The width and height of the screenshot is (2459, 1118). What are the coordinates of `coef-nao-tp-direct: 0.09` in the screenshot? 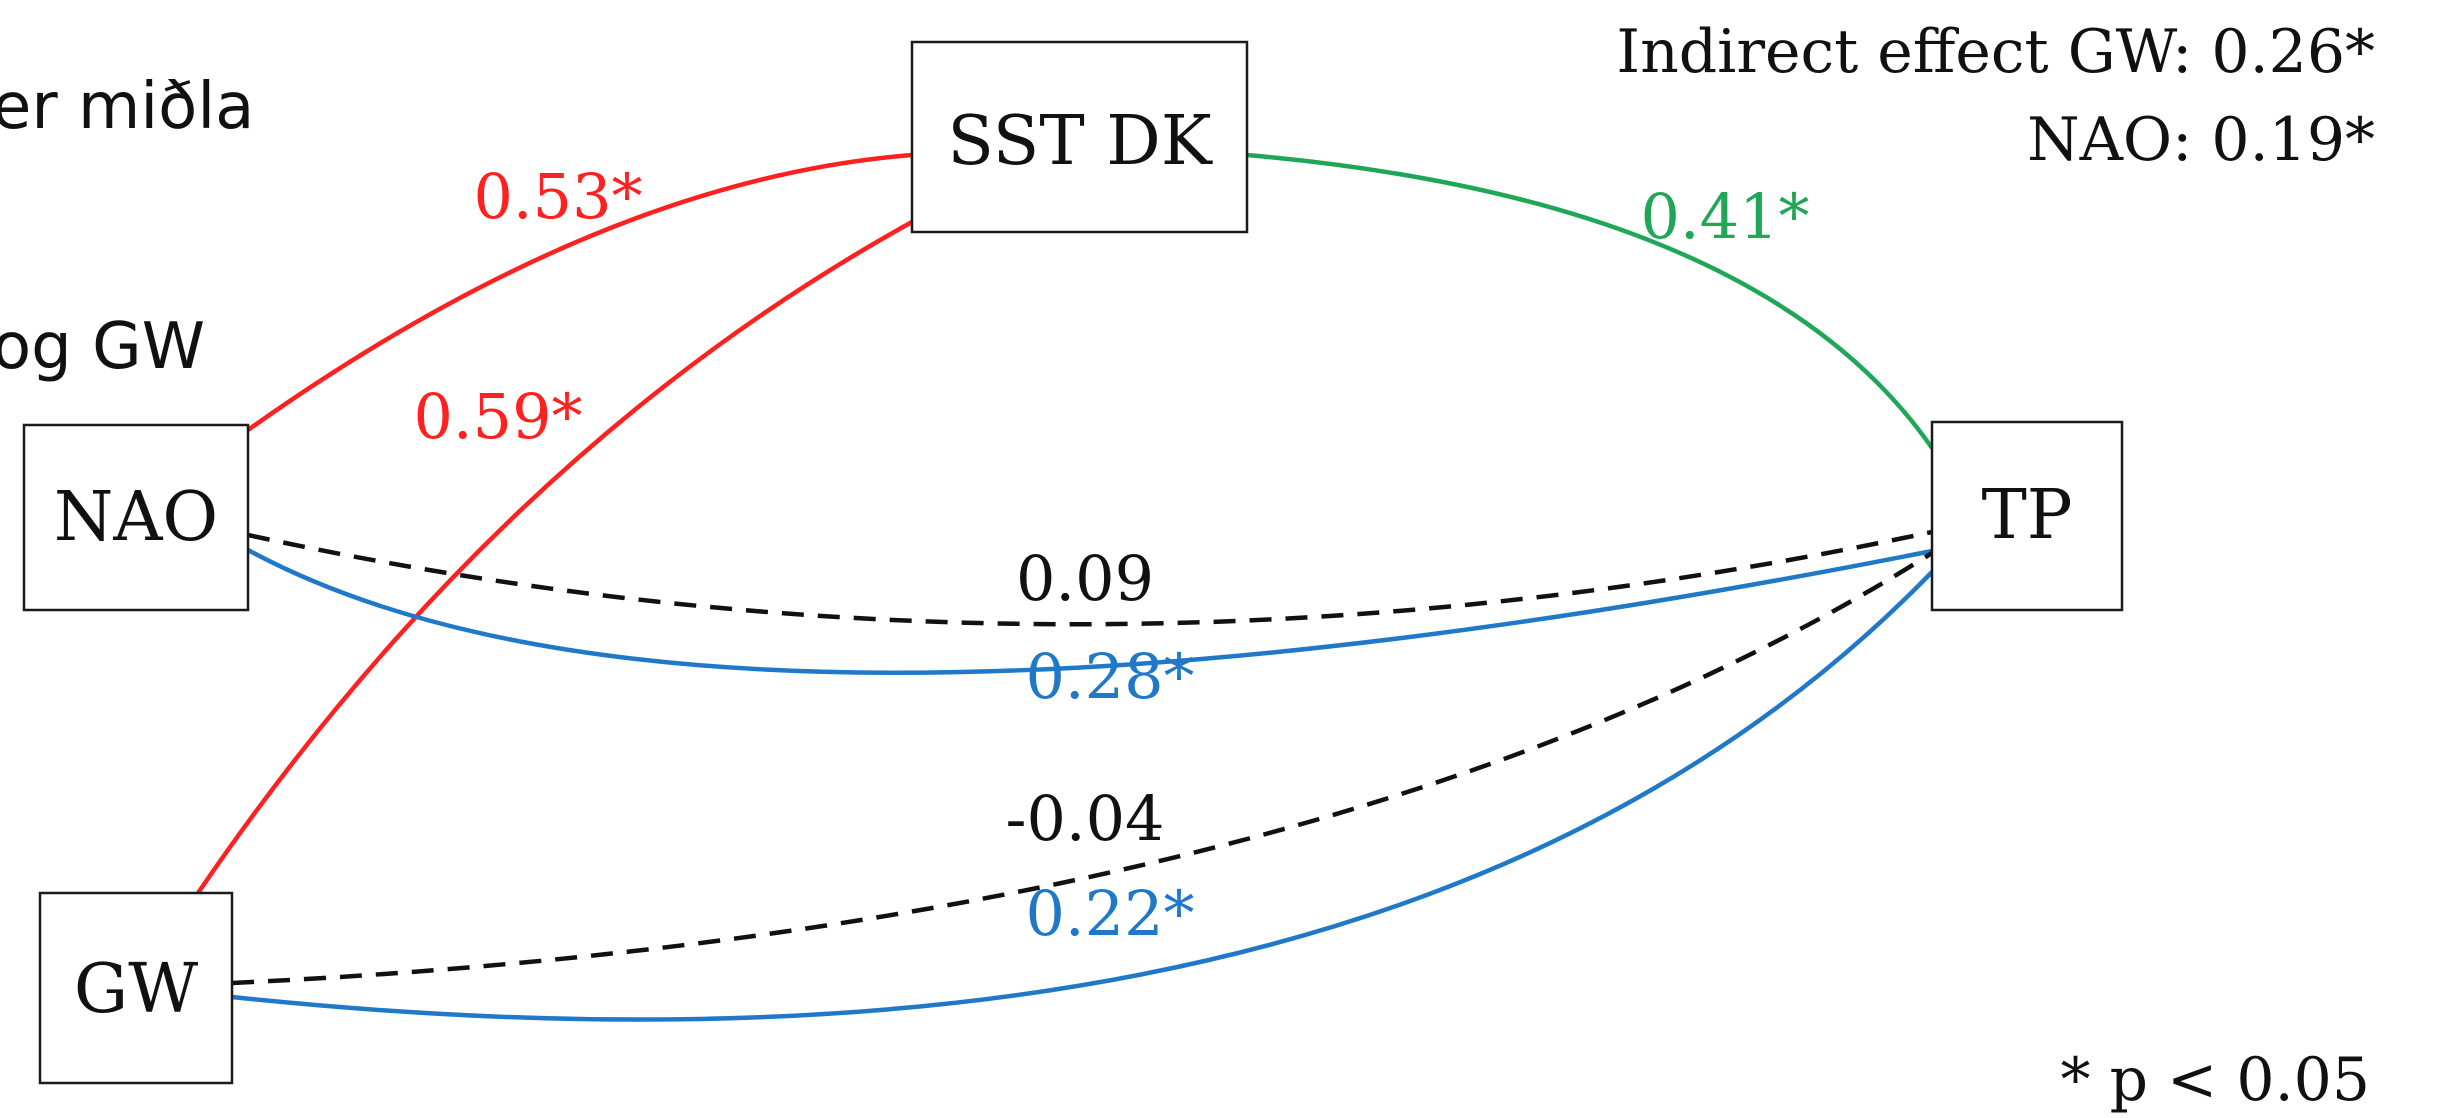 It's located at (1085, 578).